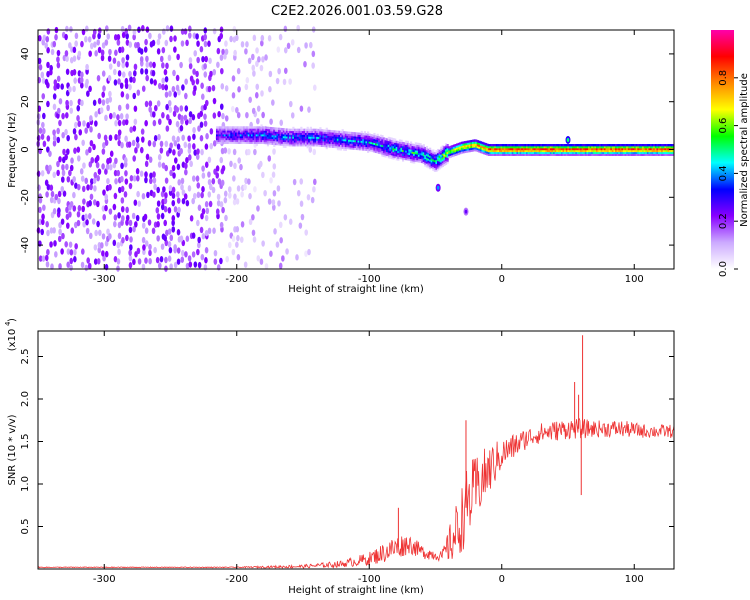 The image size is (750, 600). Describe the element at coordinates (8, 323) in the screenshot. I see `snr-scale-exponent: 4` at that location.